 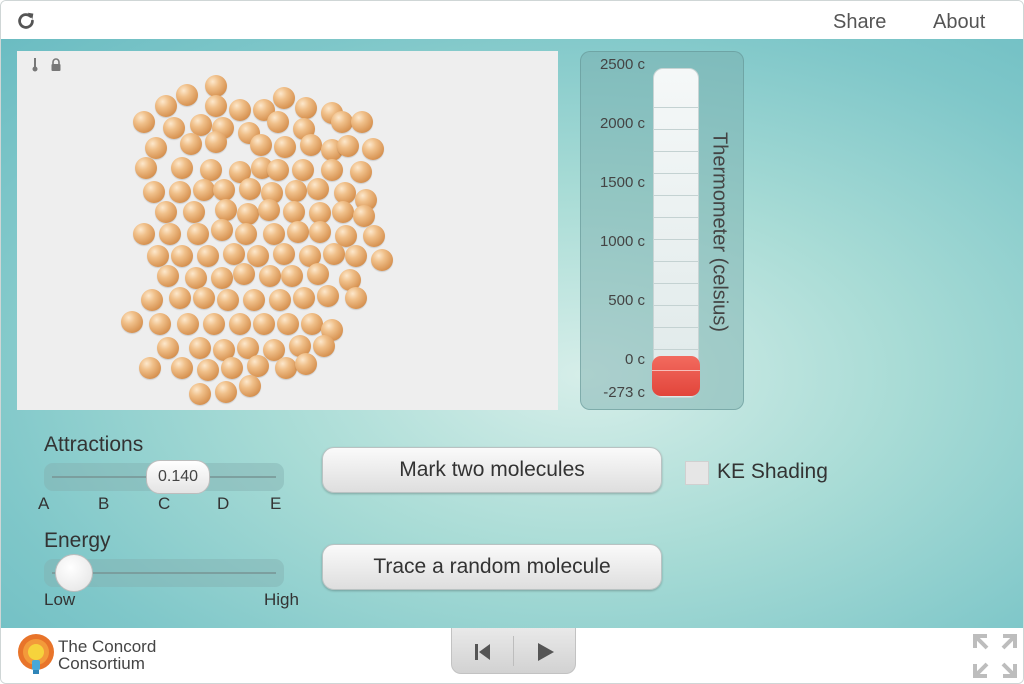 What do you see at coordinates (860, 22) in the screenshot?
I see `share-link: Share` at bounding box center [860, 22].